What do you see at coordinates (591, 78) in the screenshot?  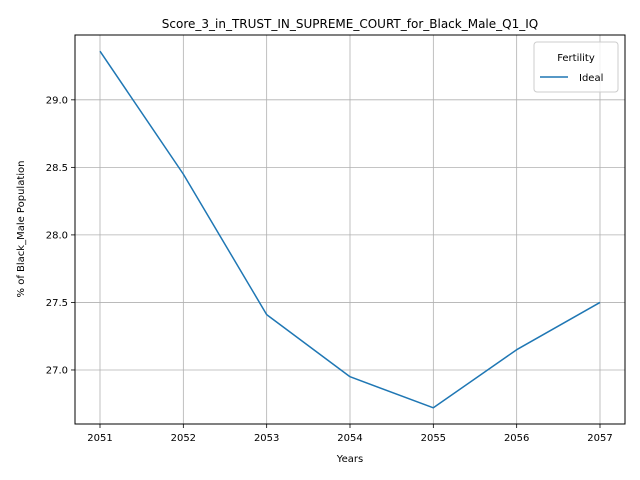 I see `legend-label-ideal: Ideal` at bounding box center [591, 78].